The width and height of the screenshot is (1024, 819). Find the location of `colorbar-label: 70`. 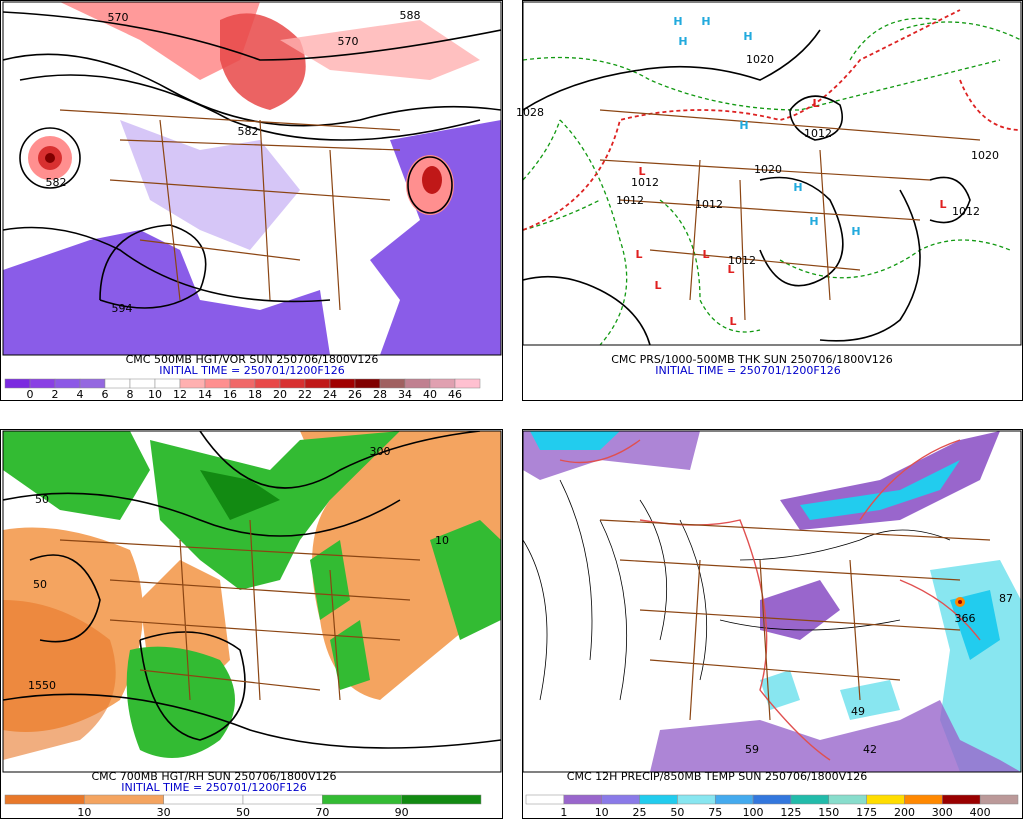

colorbar-label: 70 is located at coordinates (322, 812).